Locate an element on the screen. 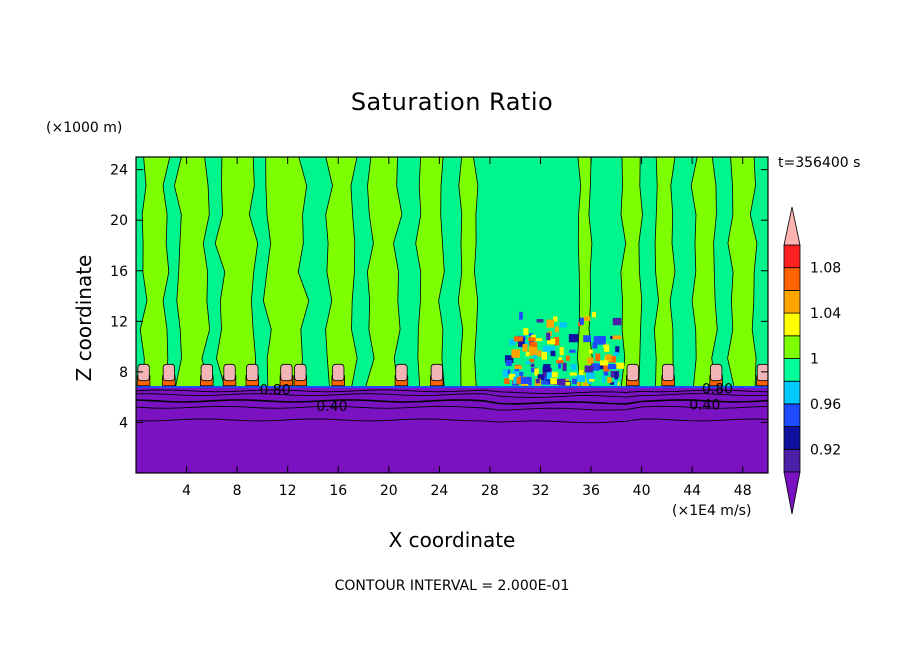 The width and height of the screenshot is (904, 654). x-axis-unit: (×1E4 m/s) is located at coordinates (712, 511).